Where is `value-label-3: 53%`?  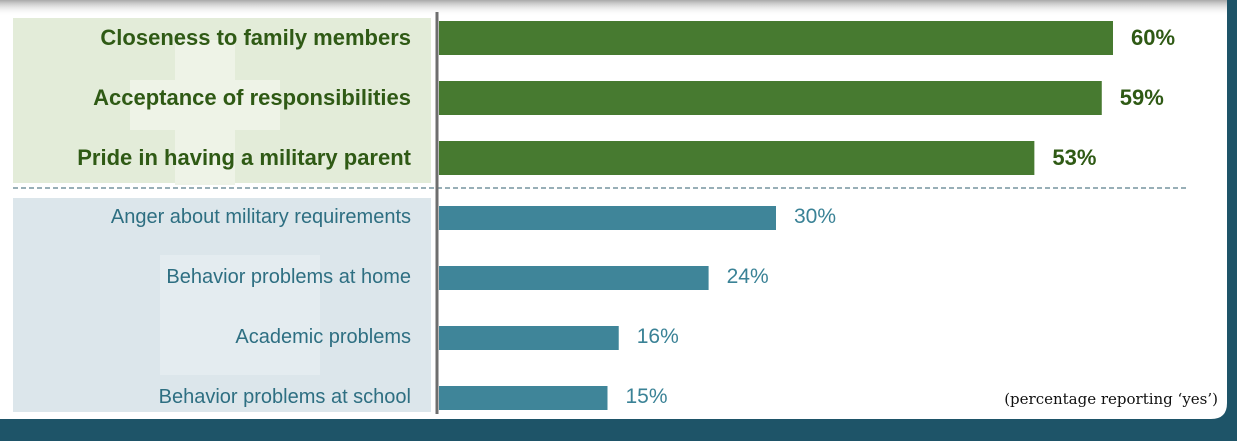
value-label-3: 53% is located at coordinates (1074, 157).